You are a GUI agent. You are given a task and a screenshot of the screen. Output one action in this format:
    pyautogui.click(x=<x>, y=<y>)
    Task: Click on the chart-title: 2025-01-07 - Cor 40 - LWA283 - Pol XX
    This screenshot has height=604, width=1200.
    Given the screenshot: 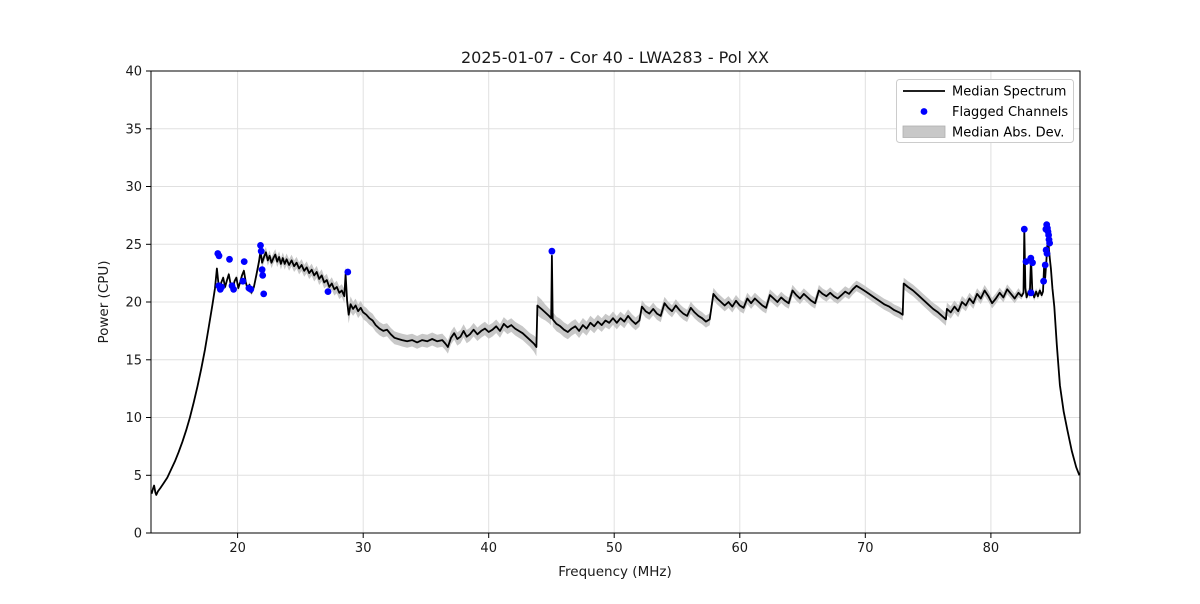 What is the action you would take?
    pyautogui.click(x=615, y=57)
    